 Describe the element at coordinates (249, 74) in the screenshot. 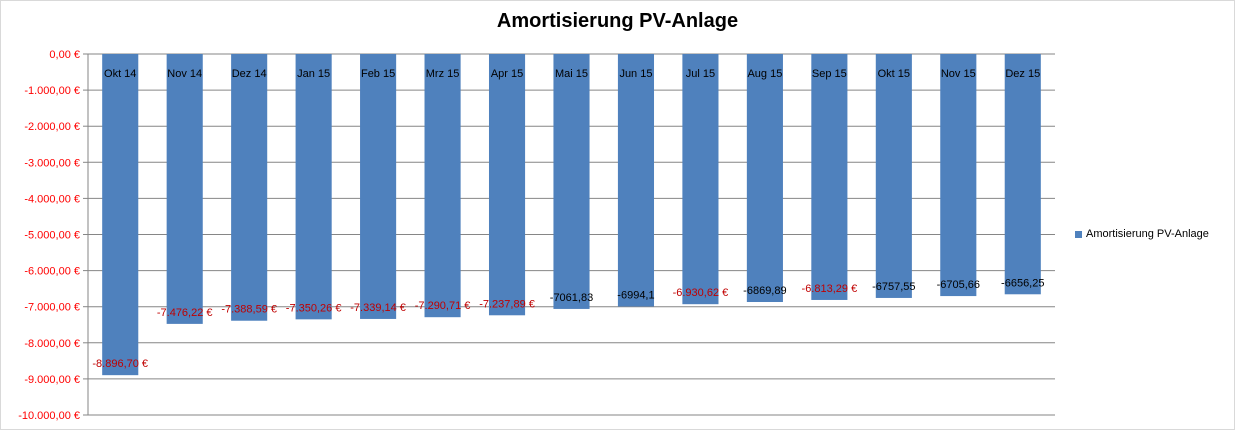

I see `x-tick-label: Dez 14` at that location.